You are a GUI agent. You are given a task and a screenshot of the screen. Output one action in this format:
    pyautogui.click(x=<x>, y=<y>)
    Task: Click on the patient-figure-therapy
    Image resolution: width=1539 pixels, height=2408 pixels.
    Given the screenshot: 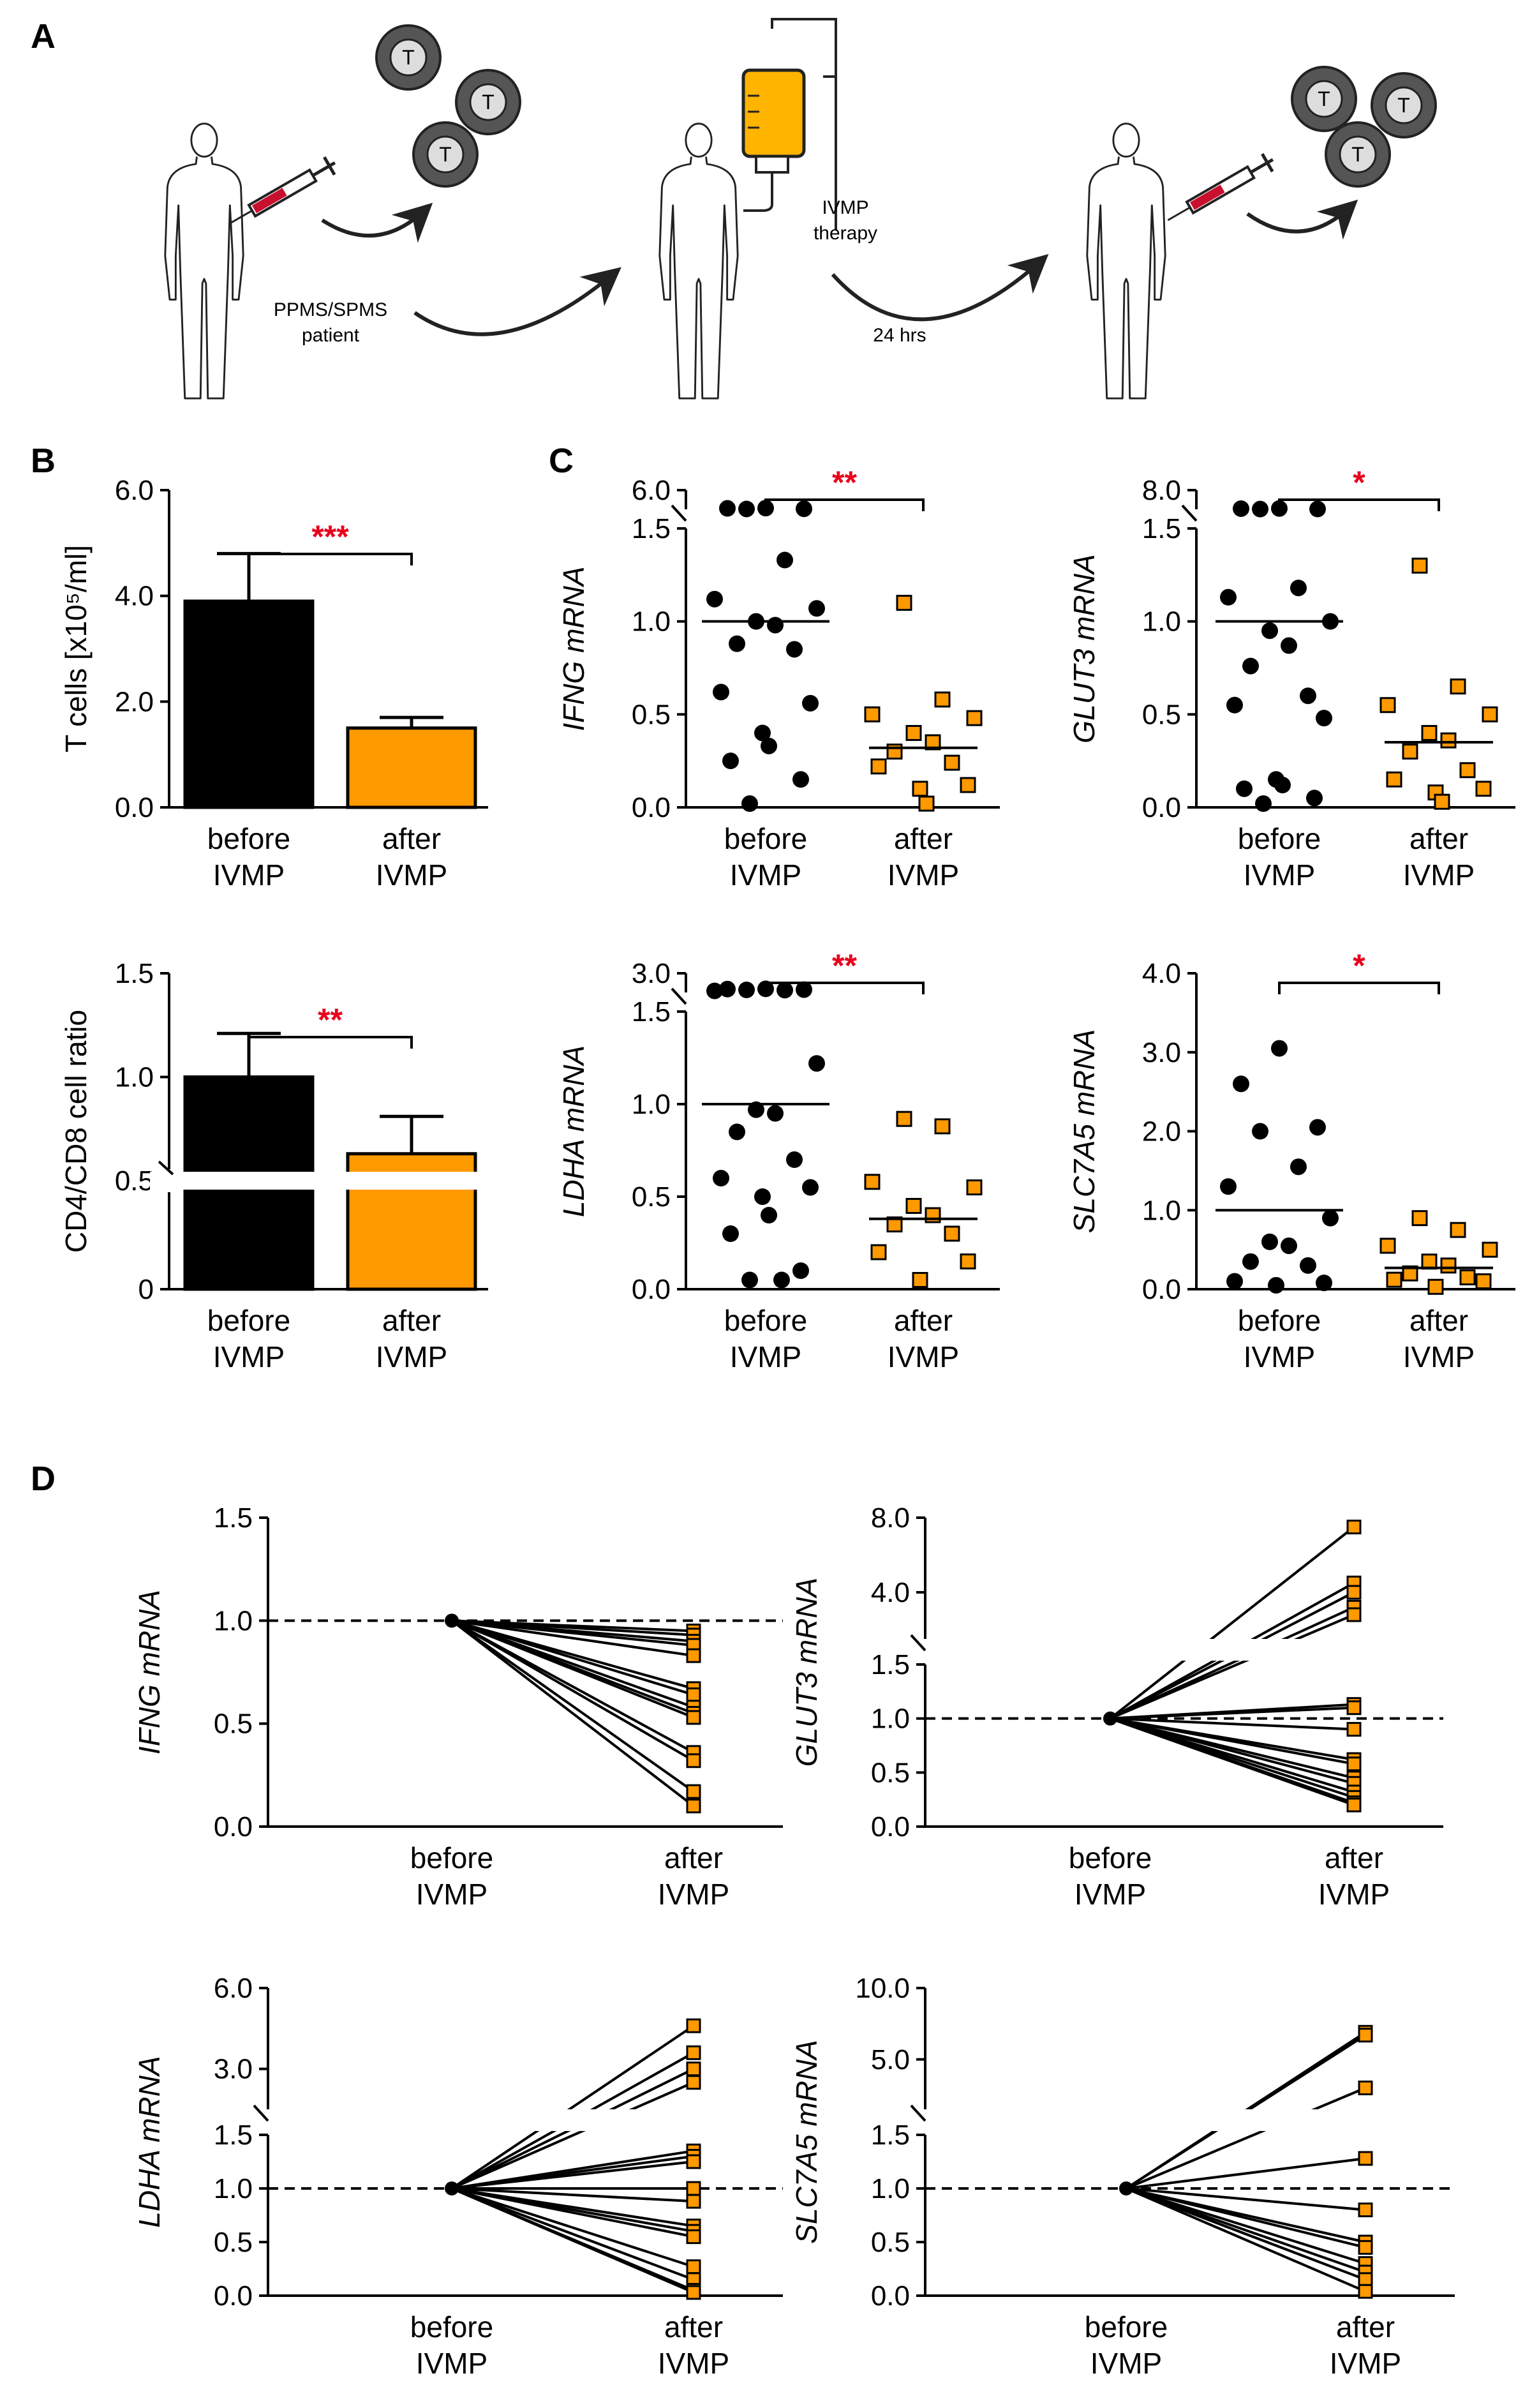 What is the action you would take?
    pyautogui.click(x=698, y=261)
    